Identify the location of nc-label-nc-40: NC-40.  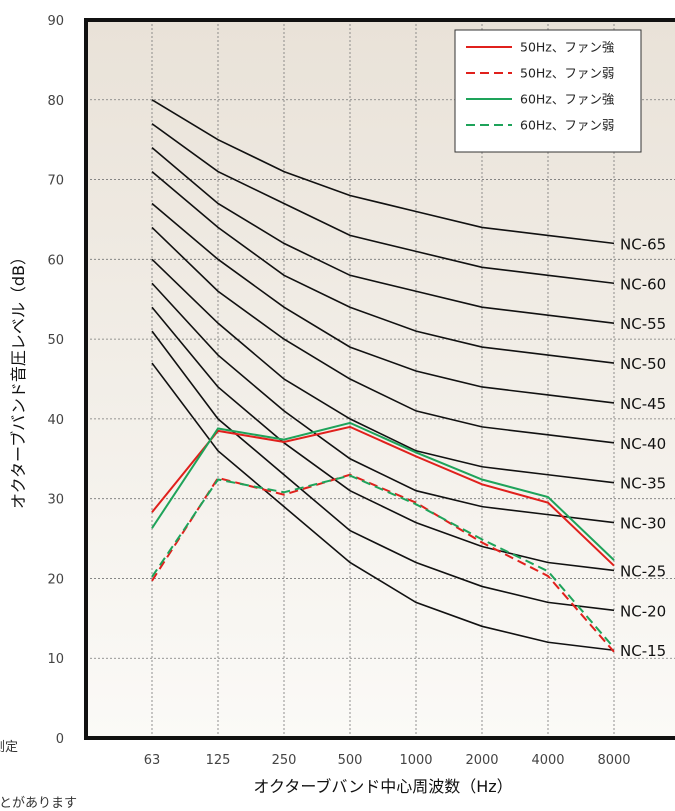
(643, 444).